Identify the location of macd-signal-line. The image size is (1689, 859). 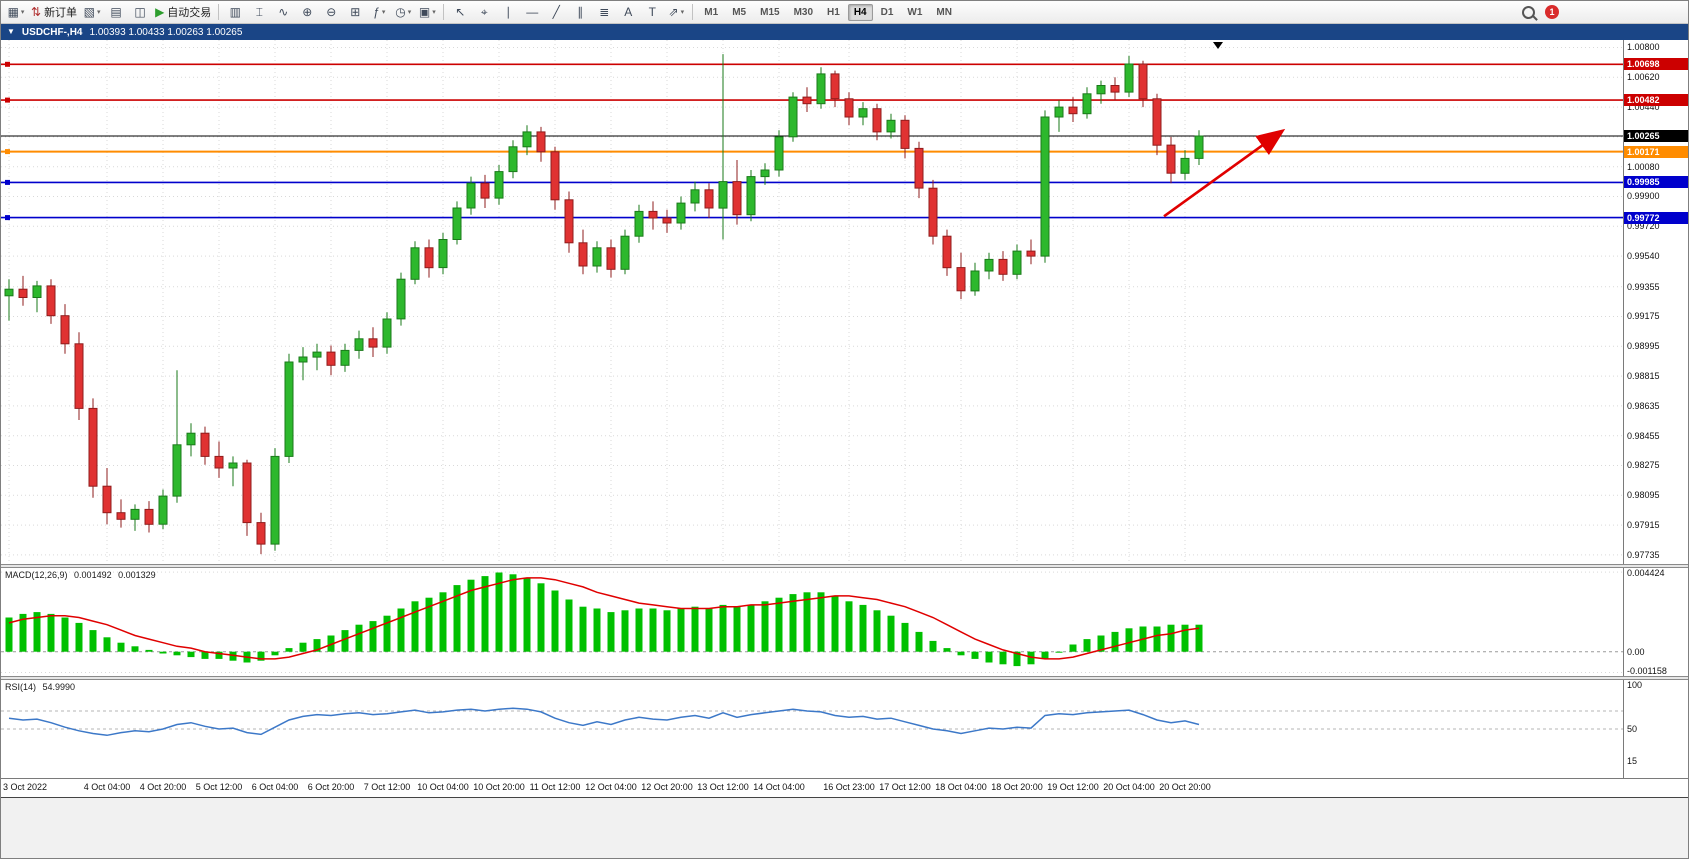
(604, 618).